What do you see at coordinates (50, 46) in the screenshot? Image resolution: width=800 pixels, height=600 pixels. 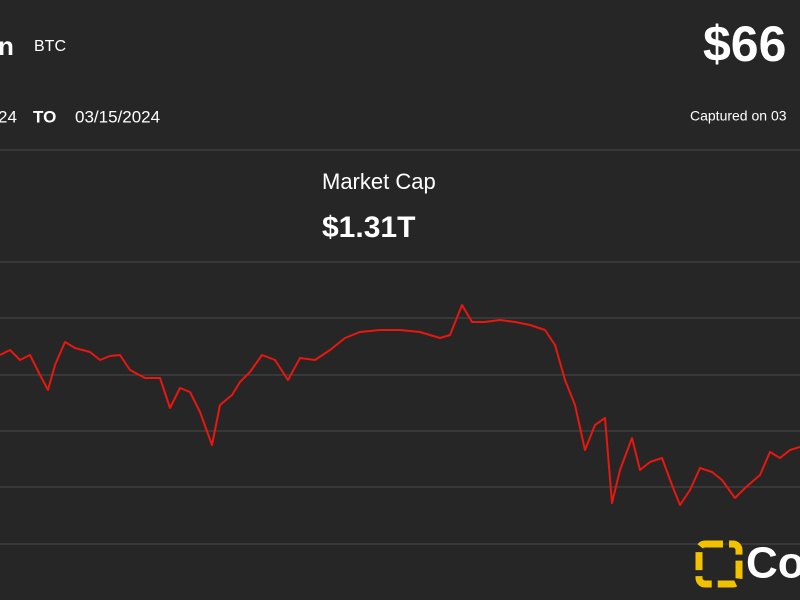 I see `asset-symbol: BTC` at bounding box center [50, 46].